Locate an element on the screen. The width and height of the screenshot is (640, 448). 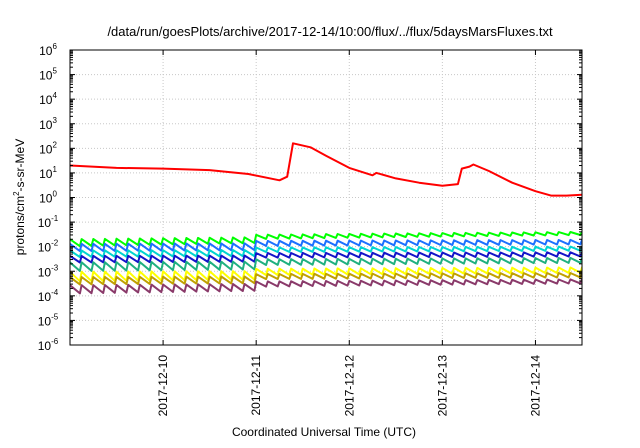
y-axis-label-prefix: protons/cm is located at coordinates (20, 225).